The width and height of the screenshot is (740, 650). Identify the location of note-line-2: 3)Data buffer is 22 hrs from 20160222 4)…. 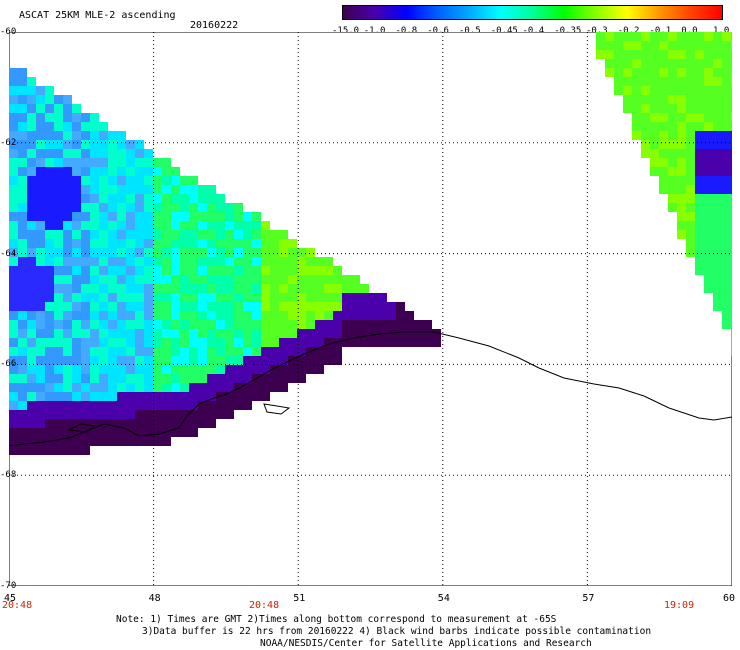
(397, 631).